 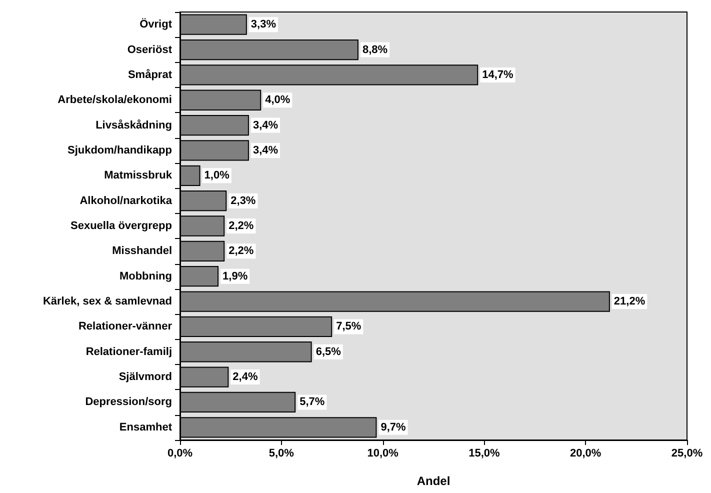 What do you see at coordinates (145, 377) in the screenshot?
I see `y-tick-label: Självmord` at bounding box center [145, 377].